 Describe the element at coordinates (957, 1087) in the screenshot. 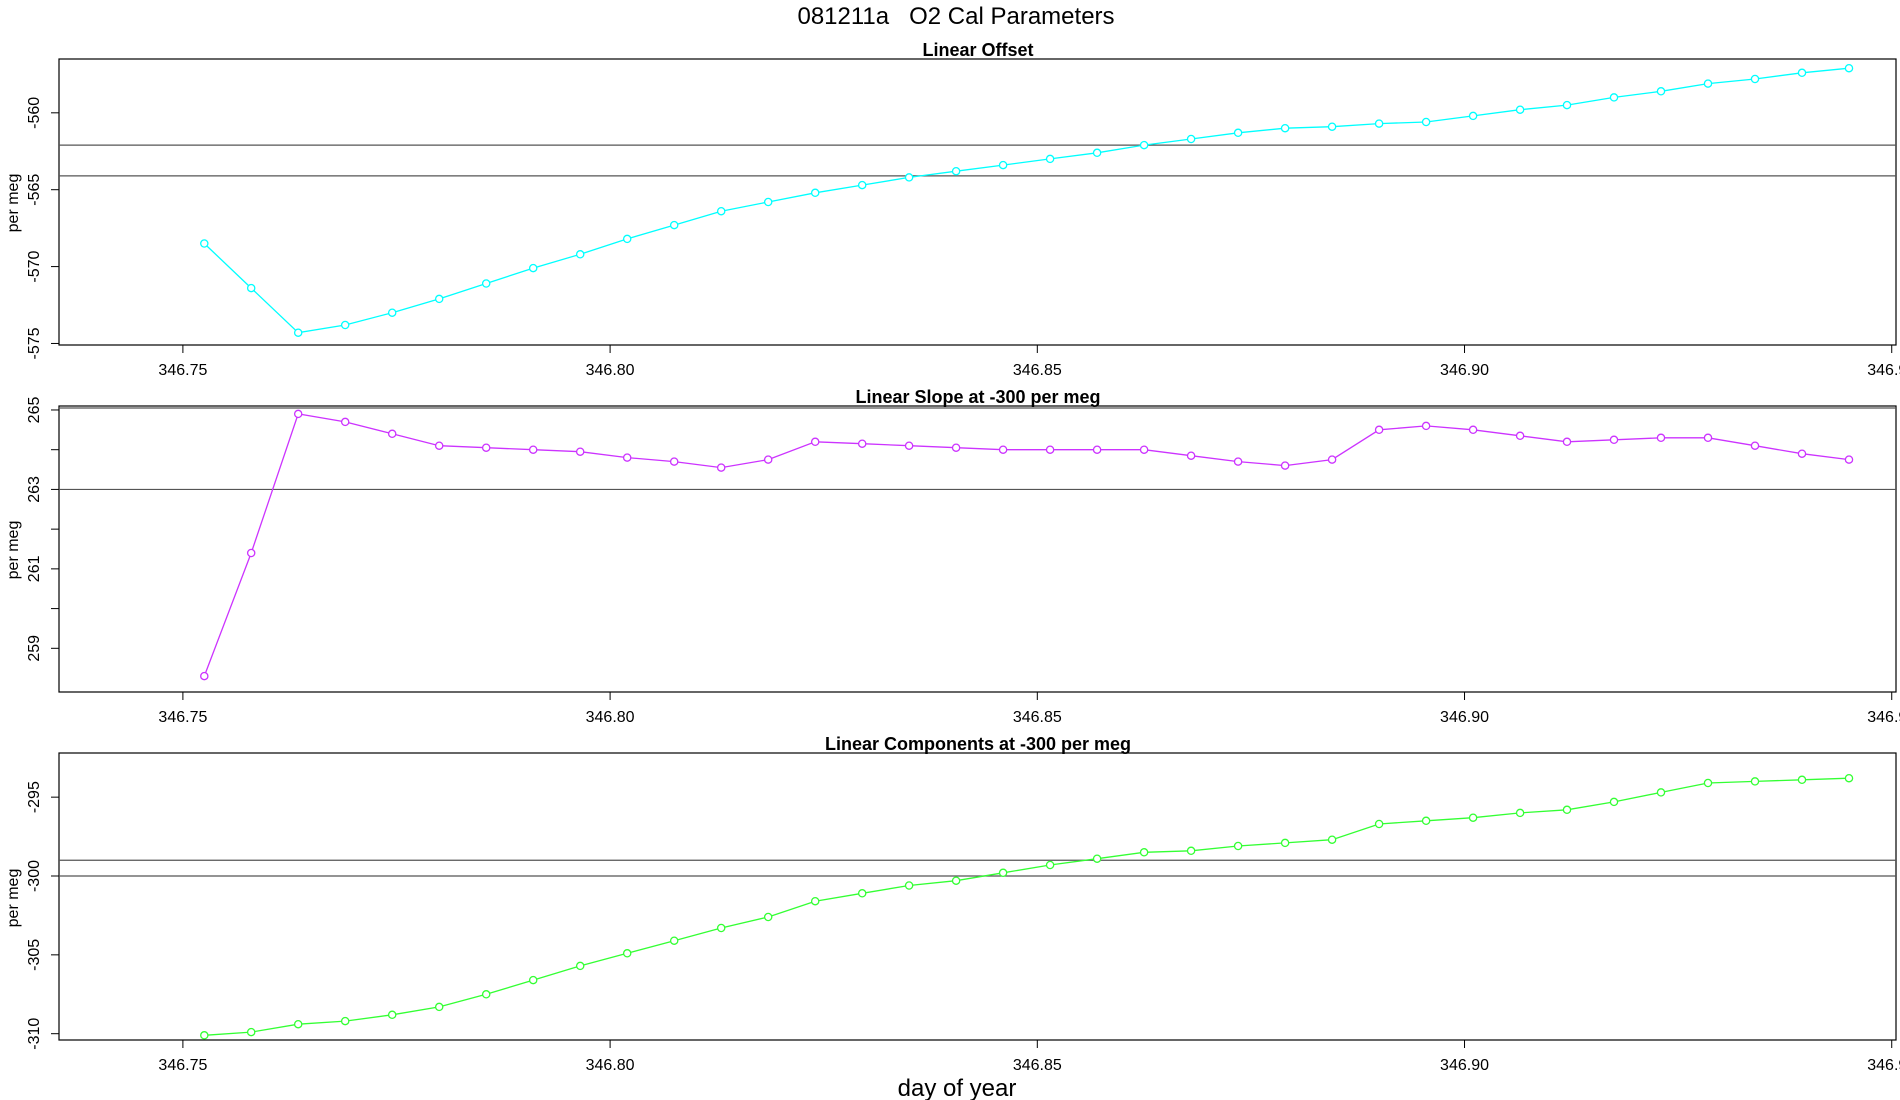

I see `x-axis-label: day of year` at that location.